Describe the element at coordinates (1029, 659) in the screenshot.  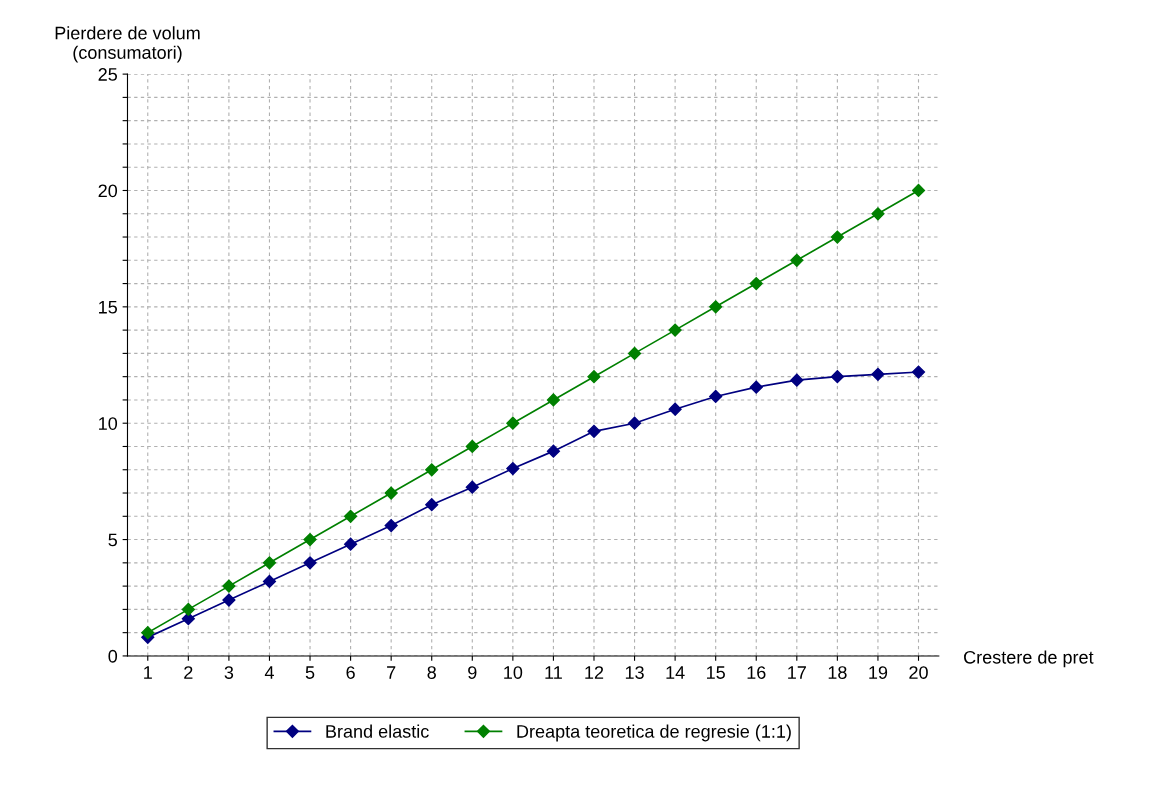
I see `x-axis-title: Crestere de pret` at that location.